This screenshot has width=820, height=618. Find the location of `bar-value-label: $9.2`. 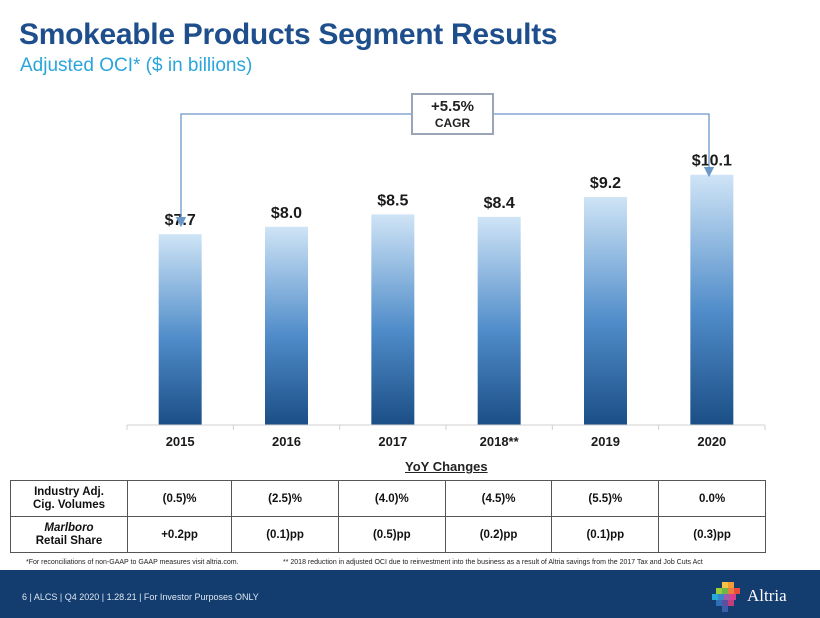

bar-value-label: $9.2 is located at coordinates (605, 183).